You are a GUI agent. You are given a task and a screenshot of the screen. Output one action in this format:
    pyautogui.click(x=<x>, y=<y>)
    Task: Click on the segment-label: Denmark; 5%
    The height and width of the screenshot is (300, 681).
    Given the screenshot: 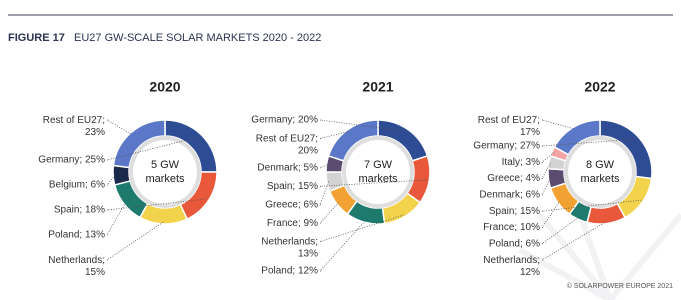 What is the action you would take?
    pyautogui.click(x=287, y=168)
    